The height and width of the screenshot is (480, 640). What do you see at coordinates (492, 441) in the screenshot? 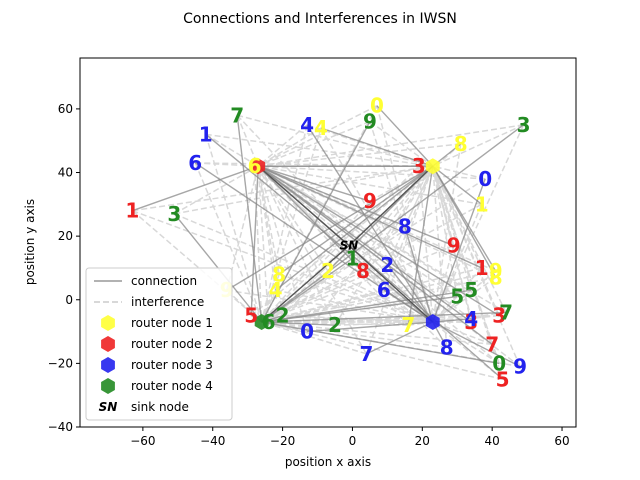
I see `x-tick-label: 40` at bounding box center [492, 441].